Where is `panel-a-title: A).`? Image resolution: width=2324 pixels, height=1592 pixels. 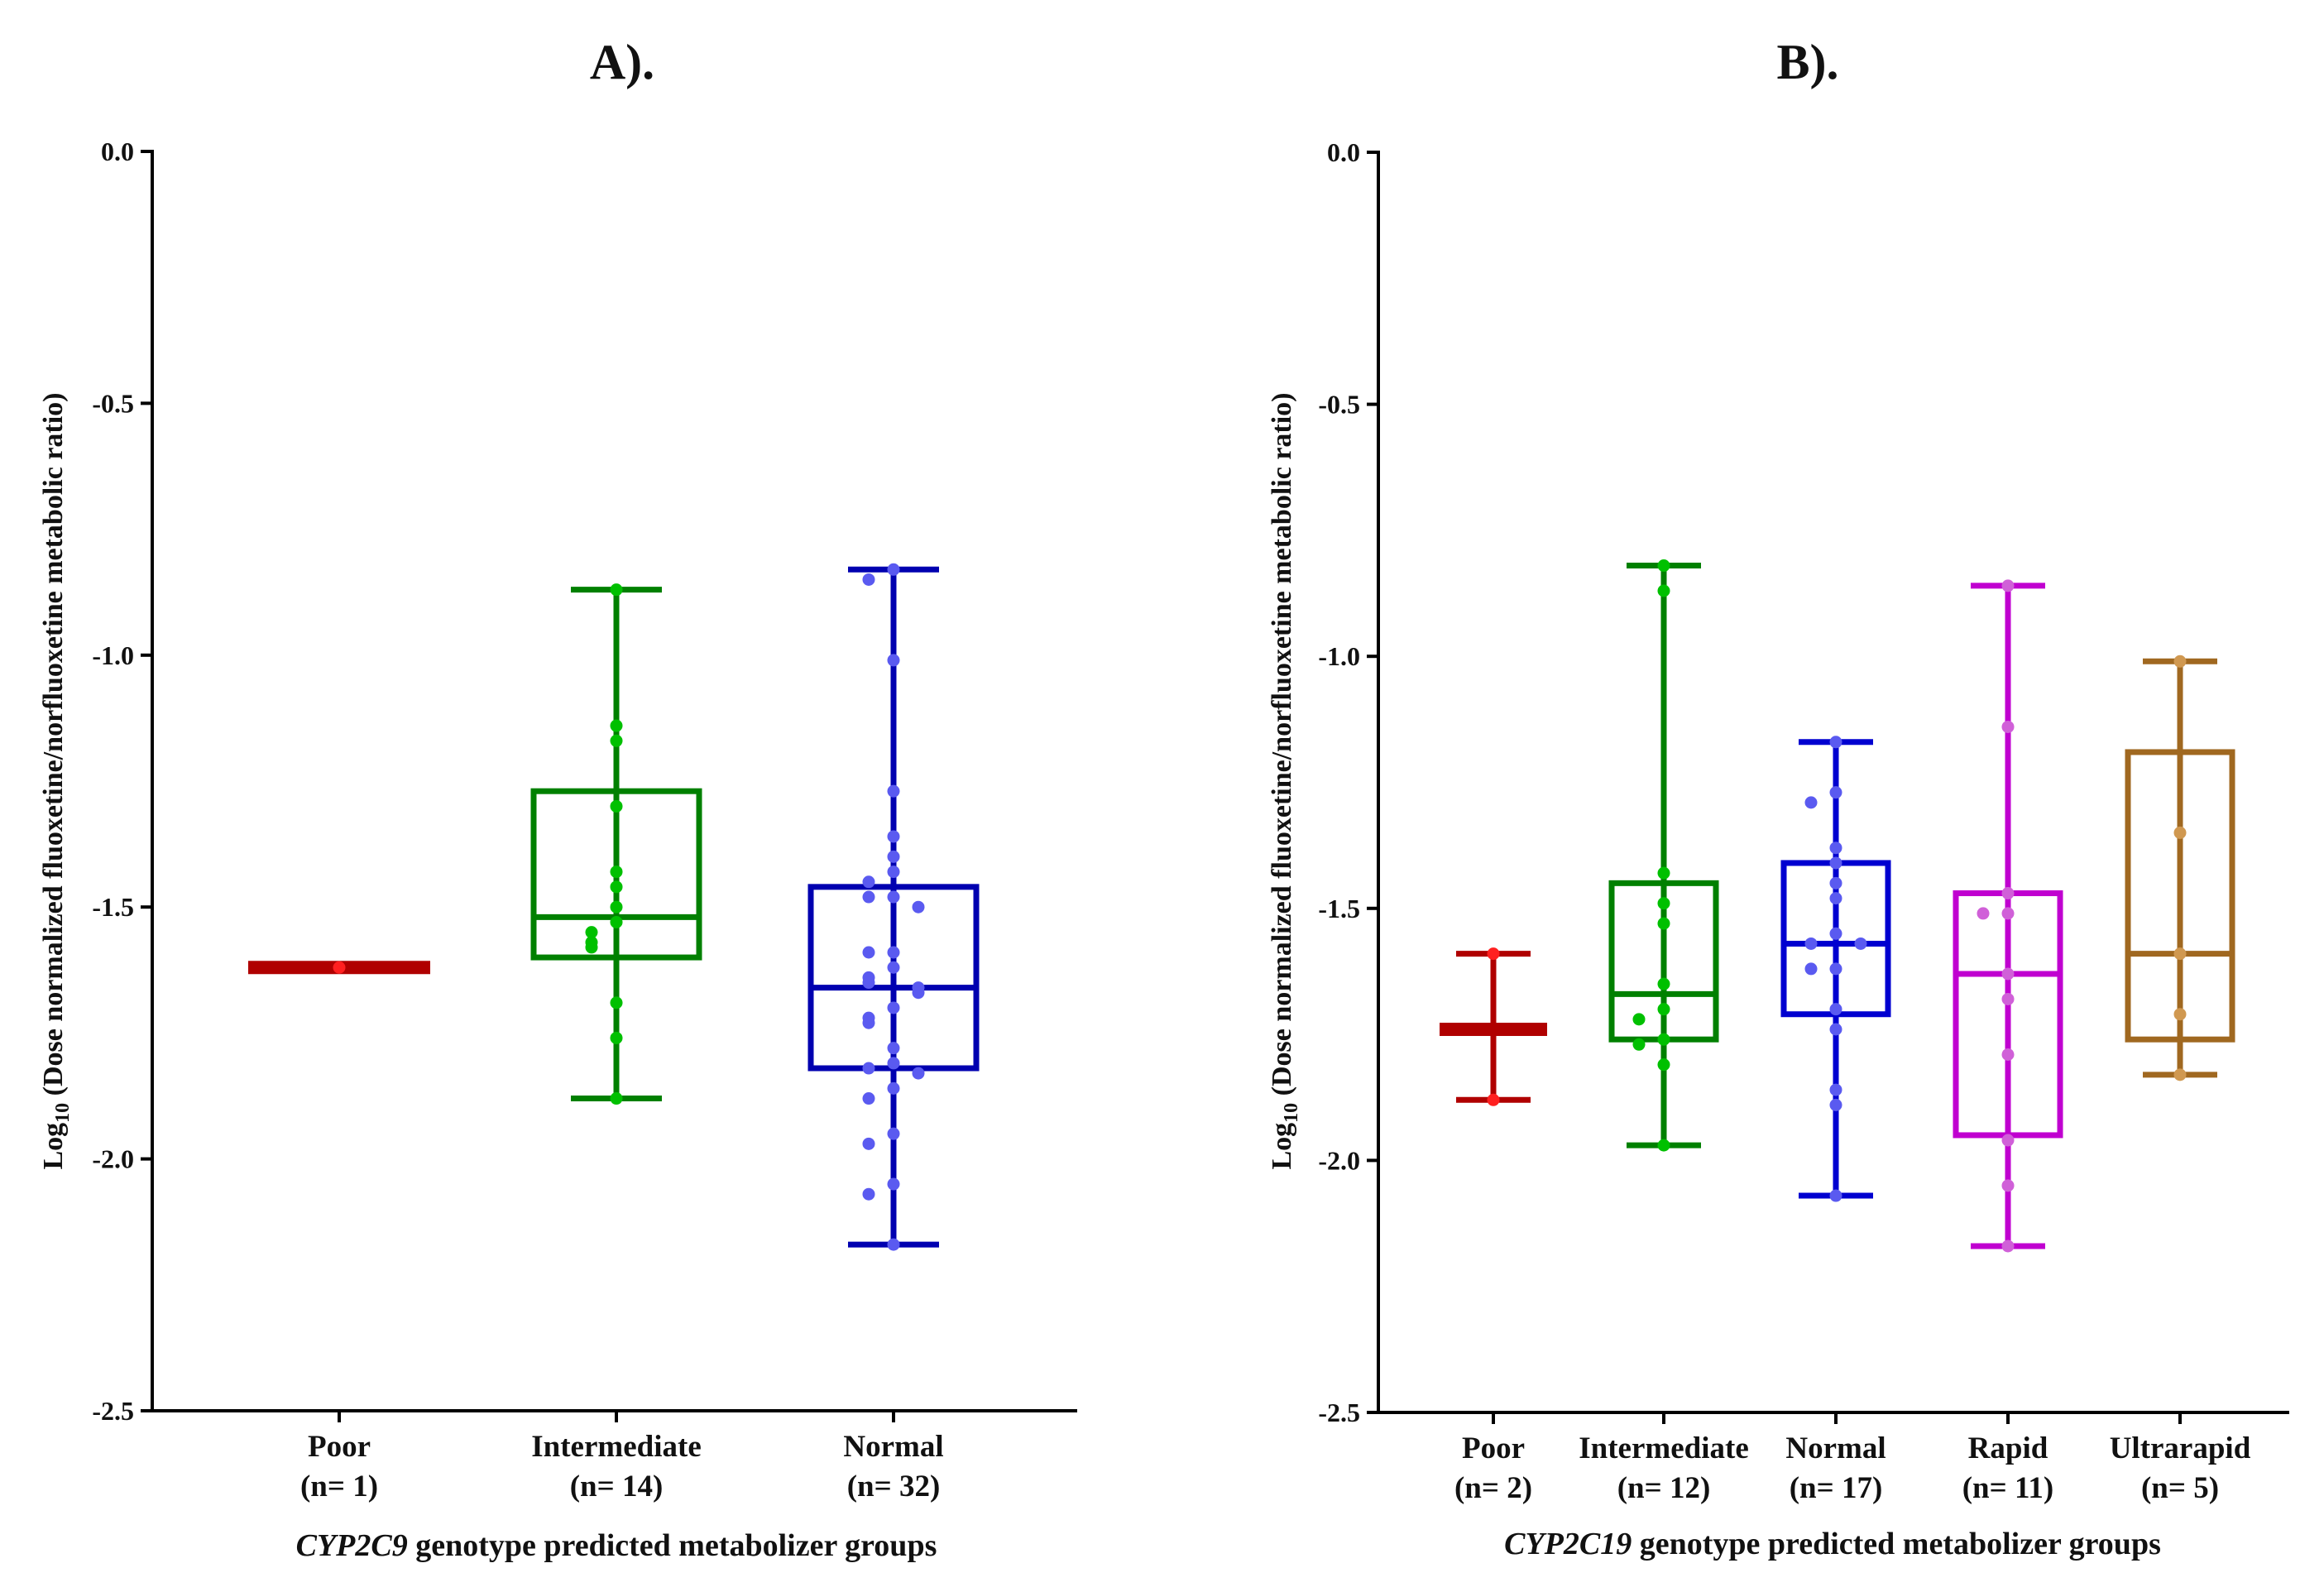
panel-a-title: A). is located at coordinates (622, 62).